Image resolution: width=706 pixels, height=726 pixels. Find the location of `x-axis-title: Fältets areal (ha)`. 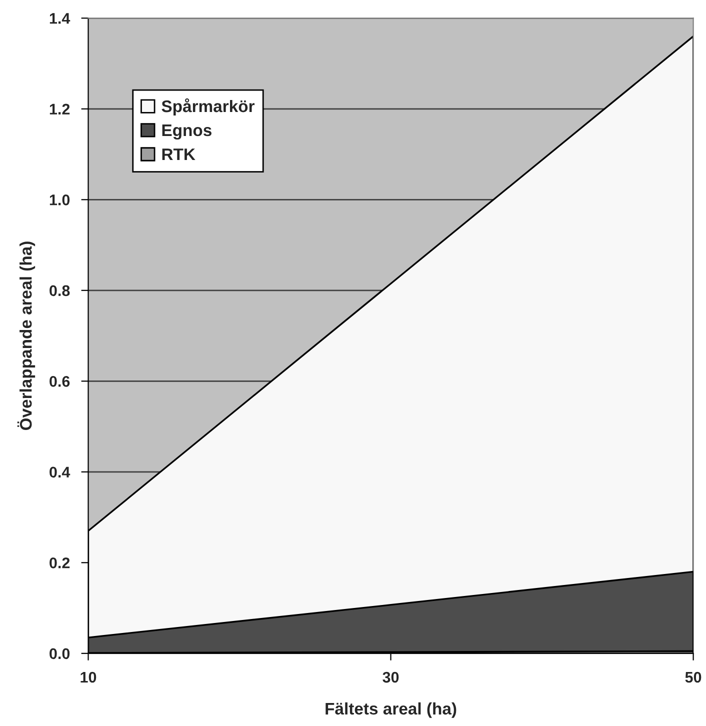

x-axis-title: Fältets areal (ha) is located at coordinates (391, 710).